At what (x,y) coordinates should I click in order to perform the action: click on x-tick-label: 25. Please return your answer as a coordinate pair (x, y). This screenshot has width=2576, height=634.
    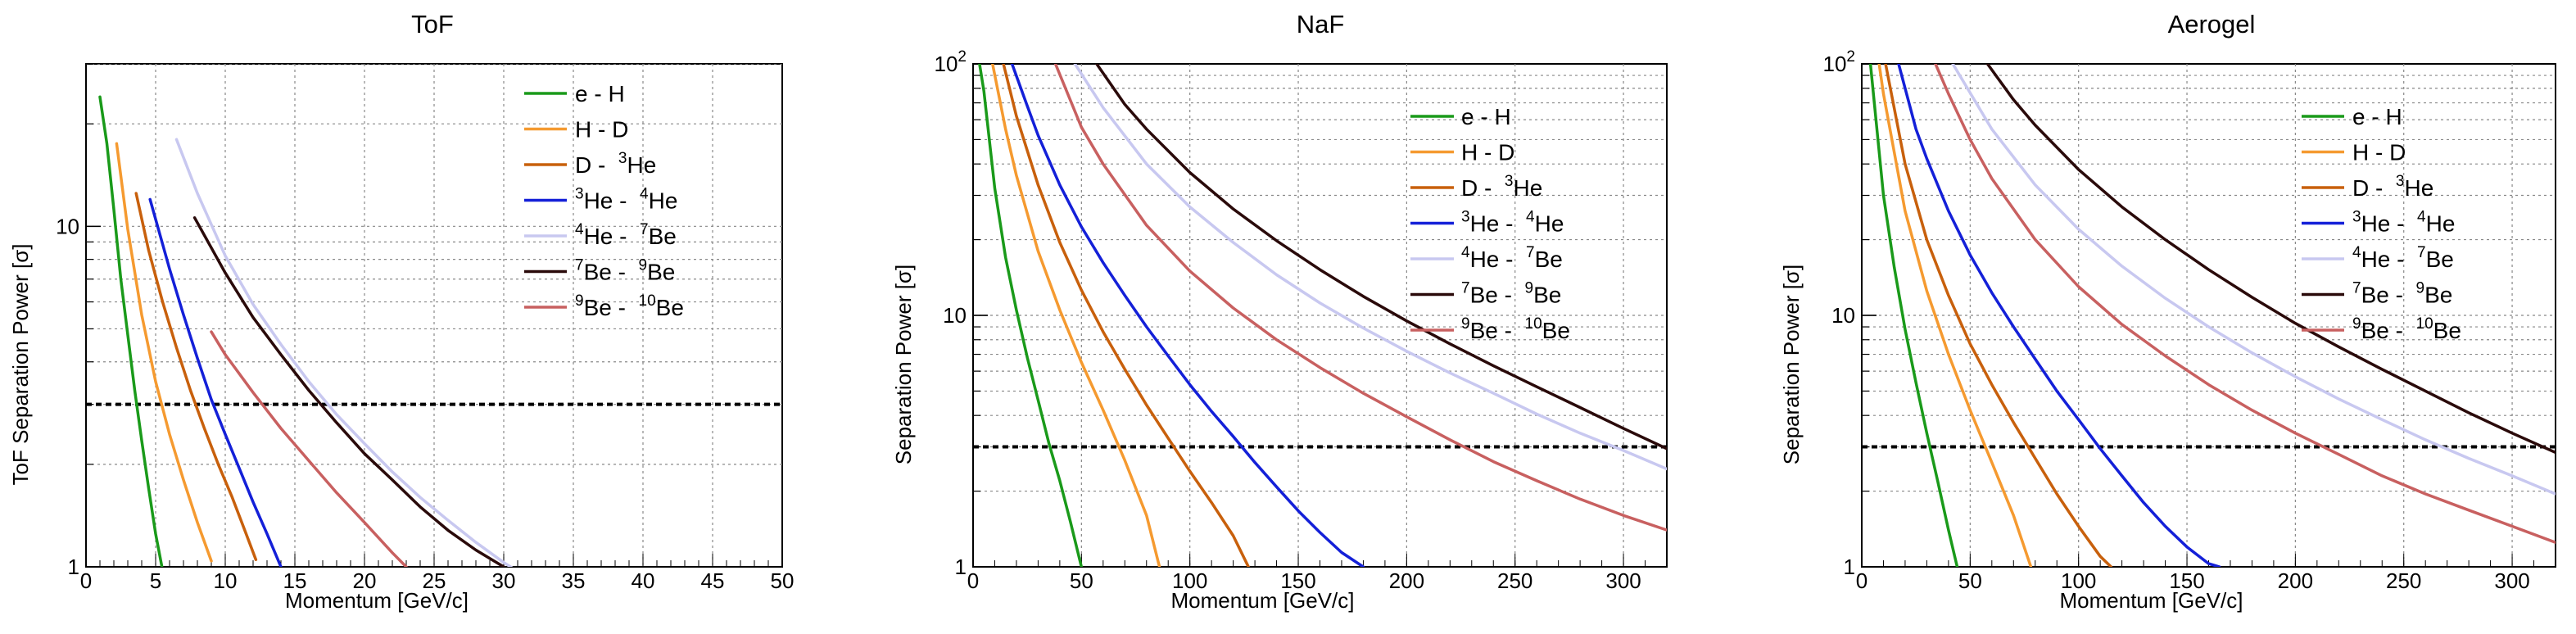
    Looking at the image, I should click on (434, 580).